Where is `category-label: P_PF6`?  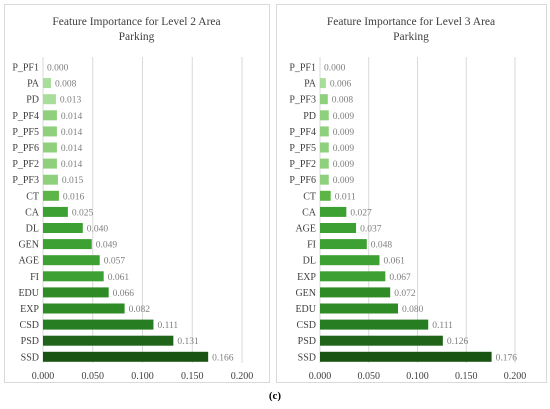 category-label: P_PF6 is located at coordinates (302, 180).